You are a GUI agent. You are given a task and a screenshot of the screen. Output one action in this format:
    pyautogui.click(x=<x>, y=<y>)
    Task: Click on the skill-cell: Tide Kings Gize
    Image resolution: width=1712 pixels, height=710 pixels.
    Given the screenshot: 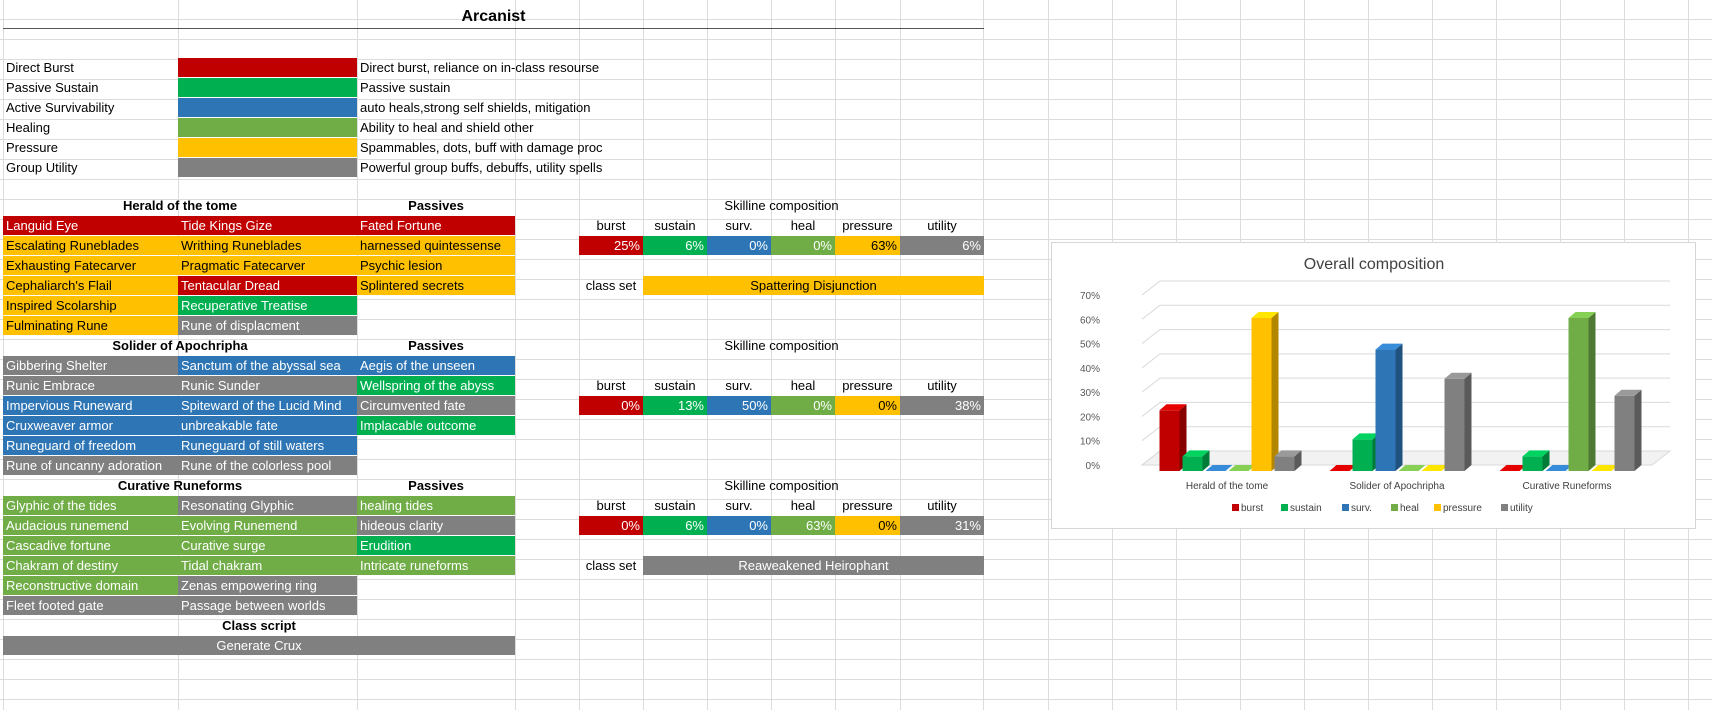 What is the action you would take?
    pyautogui.click(x=267, y=225)
    